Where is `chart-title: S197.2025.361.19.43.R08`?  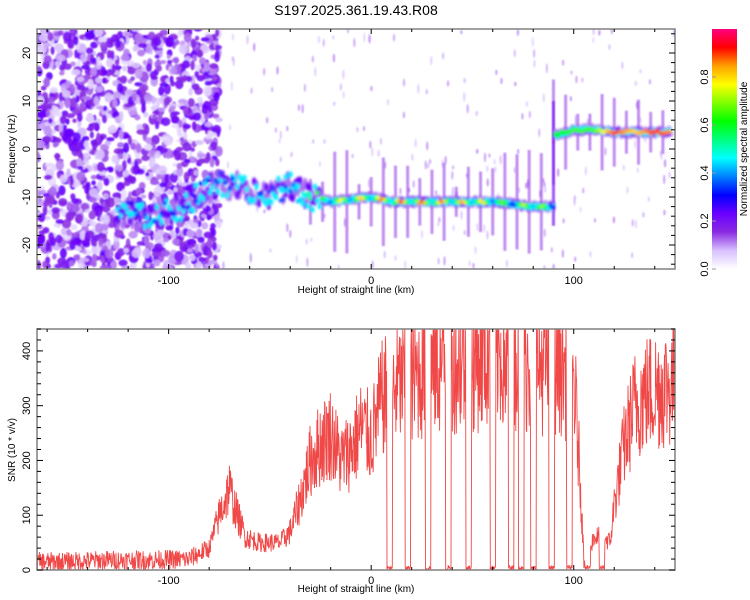 chart-title: S197.2025.361.19.43.R08 is located at coordinates (356, 10).